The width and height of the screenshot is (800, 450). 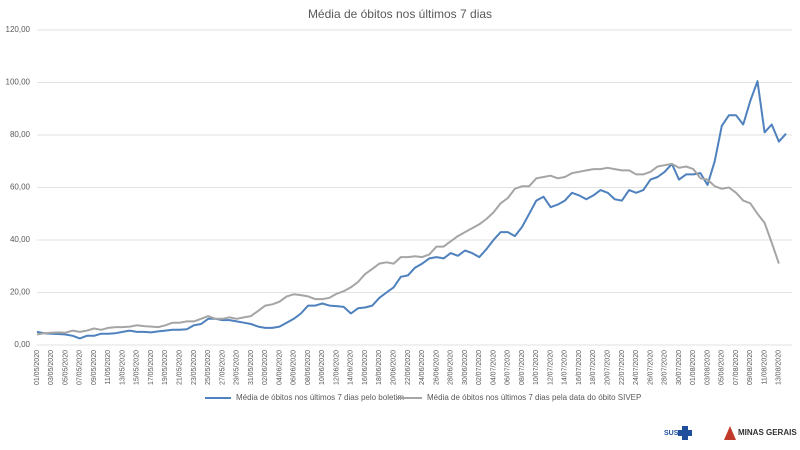 What do you see at coordinates (522, 367) in the screenshot?
I see `x-tick-label: 08/07/2020` at bounding box center [522, 367].